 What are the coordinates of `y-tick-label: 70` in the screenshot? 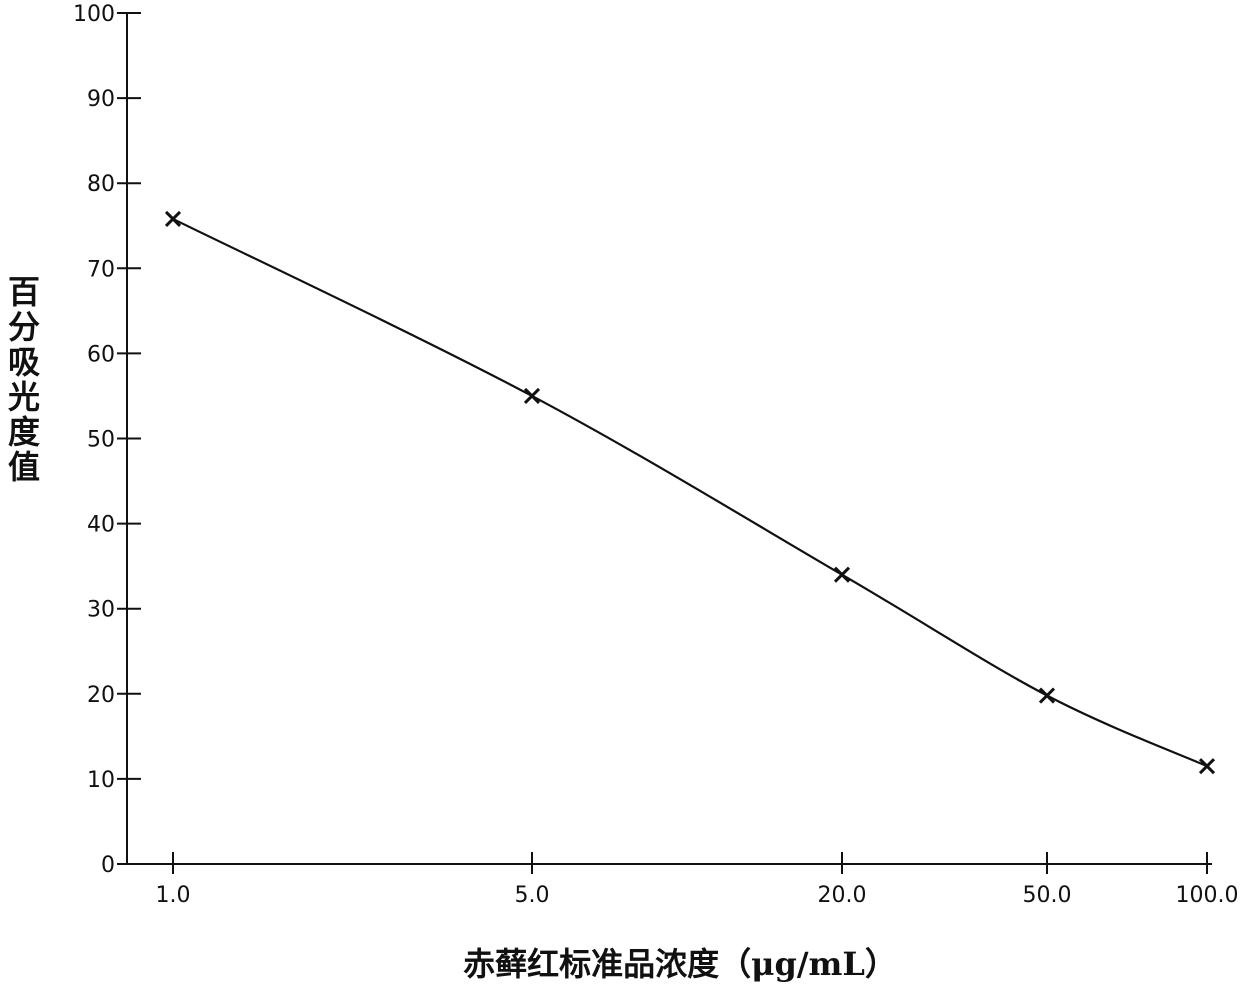 It's located at (101, 269).